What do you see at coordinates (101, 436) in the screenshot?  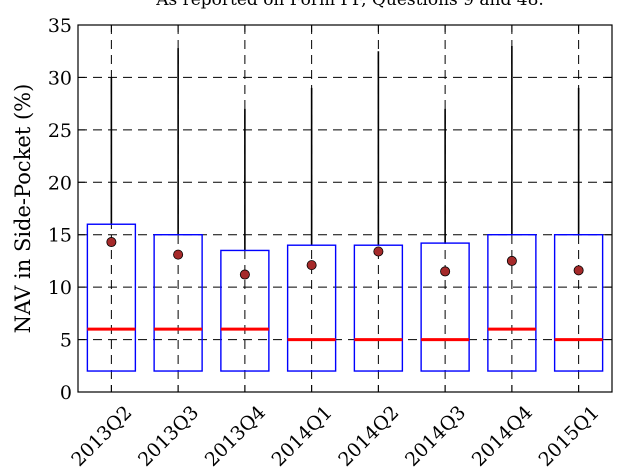 I see `x-tick-label: 2013Q2` at bounding box center [101, 436].